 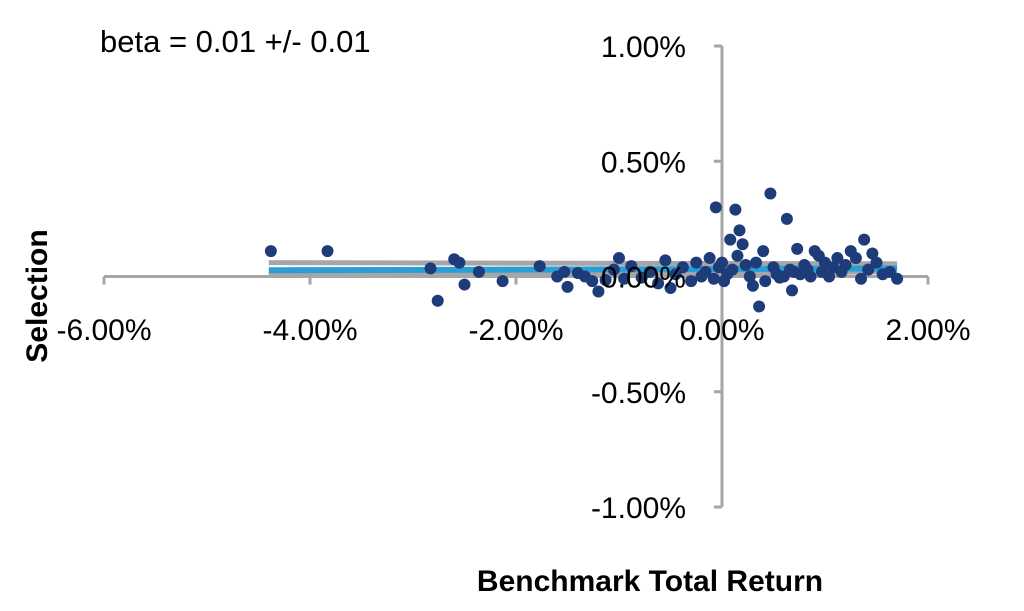 What do you see at coordinates (583, 263) in the screenshot?
I see `band-upper-line` at bounding box center [583, 263].